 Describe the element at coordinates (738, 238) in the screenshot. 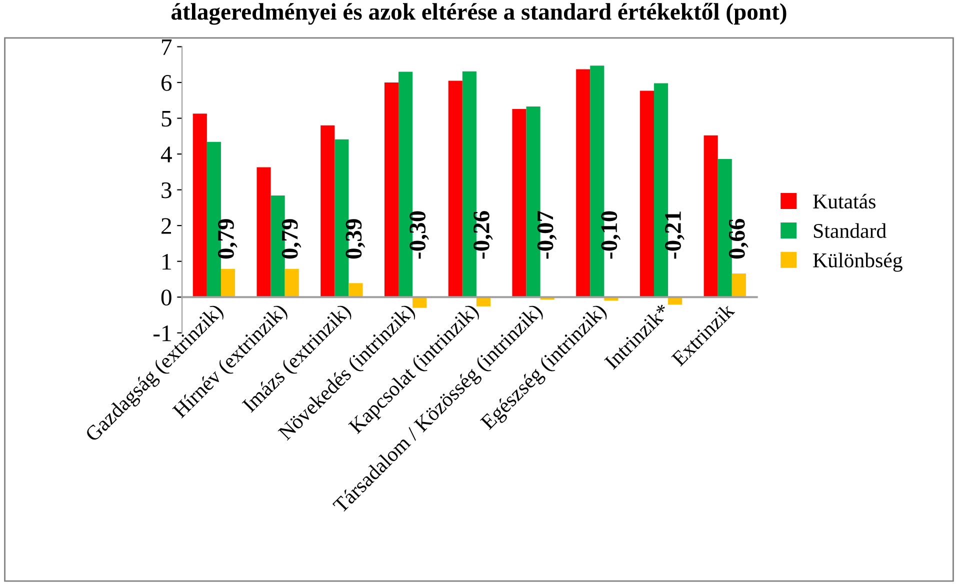

I see `data-label: 0,66` at that location.